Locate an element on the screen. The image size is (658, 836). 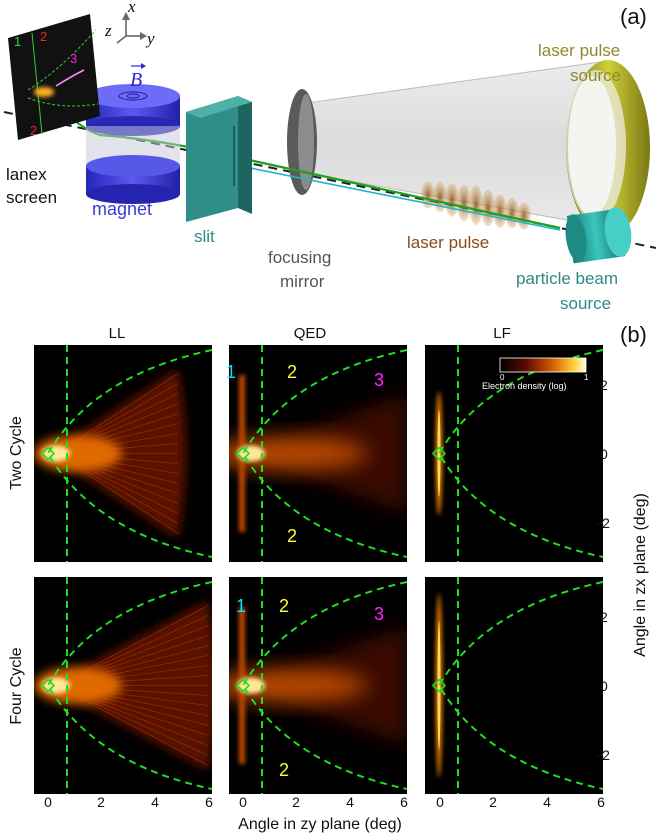
slit-block is located at coordinates (219, 159).